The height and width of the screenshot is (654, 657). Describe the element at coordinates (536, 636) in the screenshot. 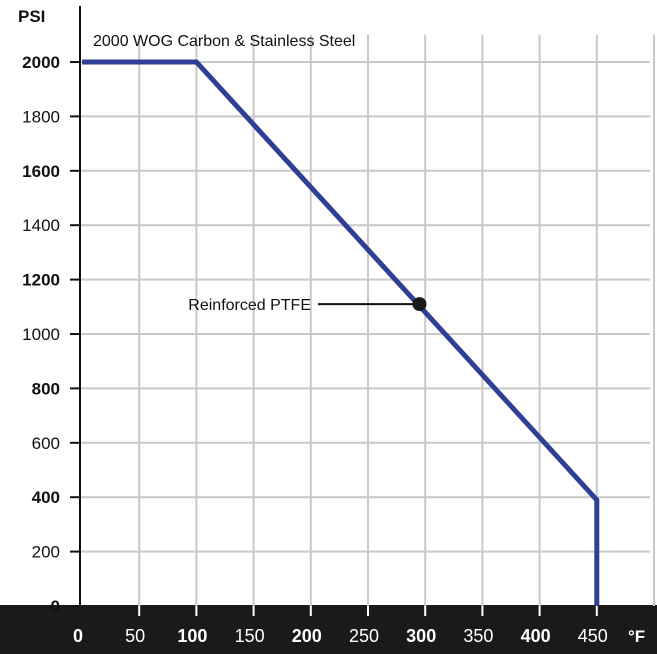

I see `x-tick-label: 400` at that location.